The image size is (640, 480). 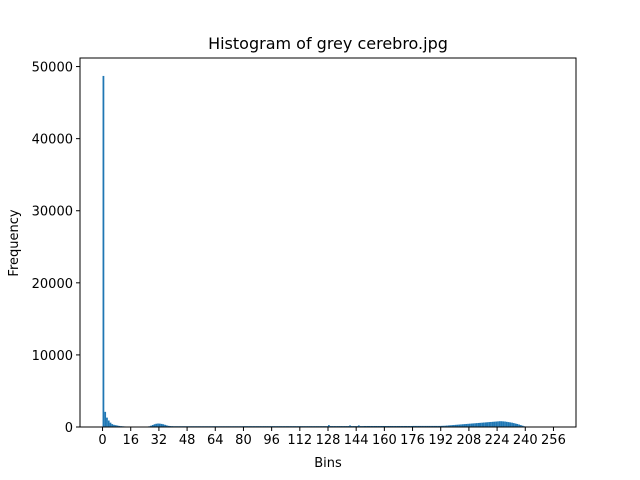 I want to click on x-tick-label: 96, so click(x=271, y=440).